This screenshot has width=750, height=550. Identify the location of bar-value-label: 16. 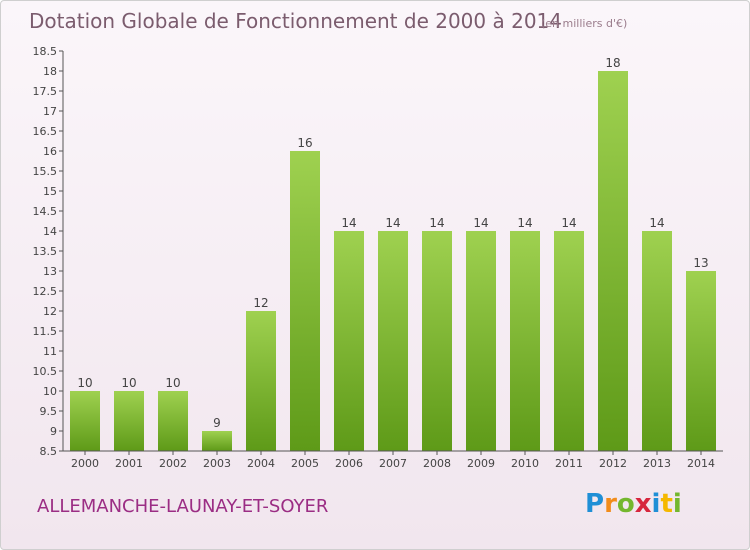
(304, 143).